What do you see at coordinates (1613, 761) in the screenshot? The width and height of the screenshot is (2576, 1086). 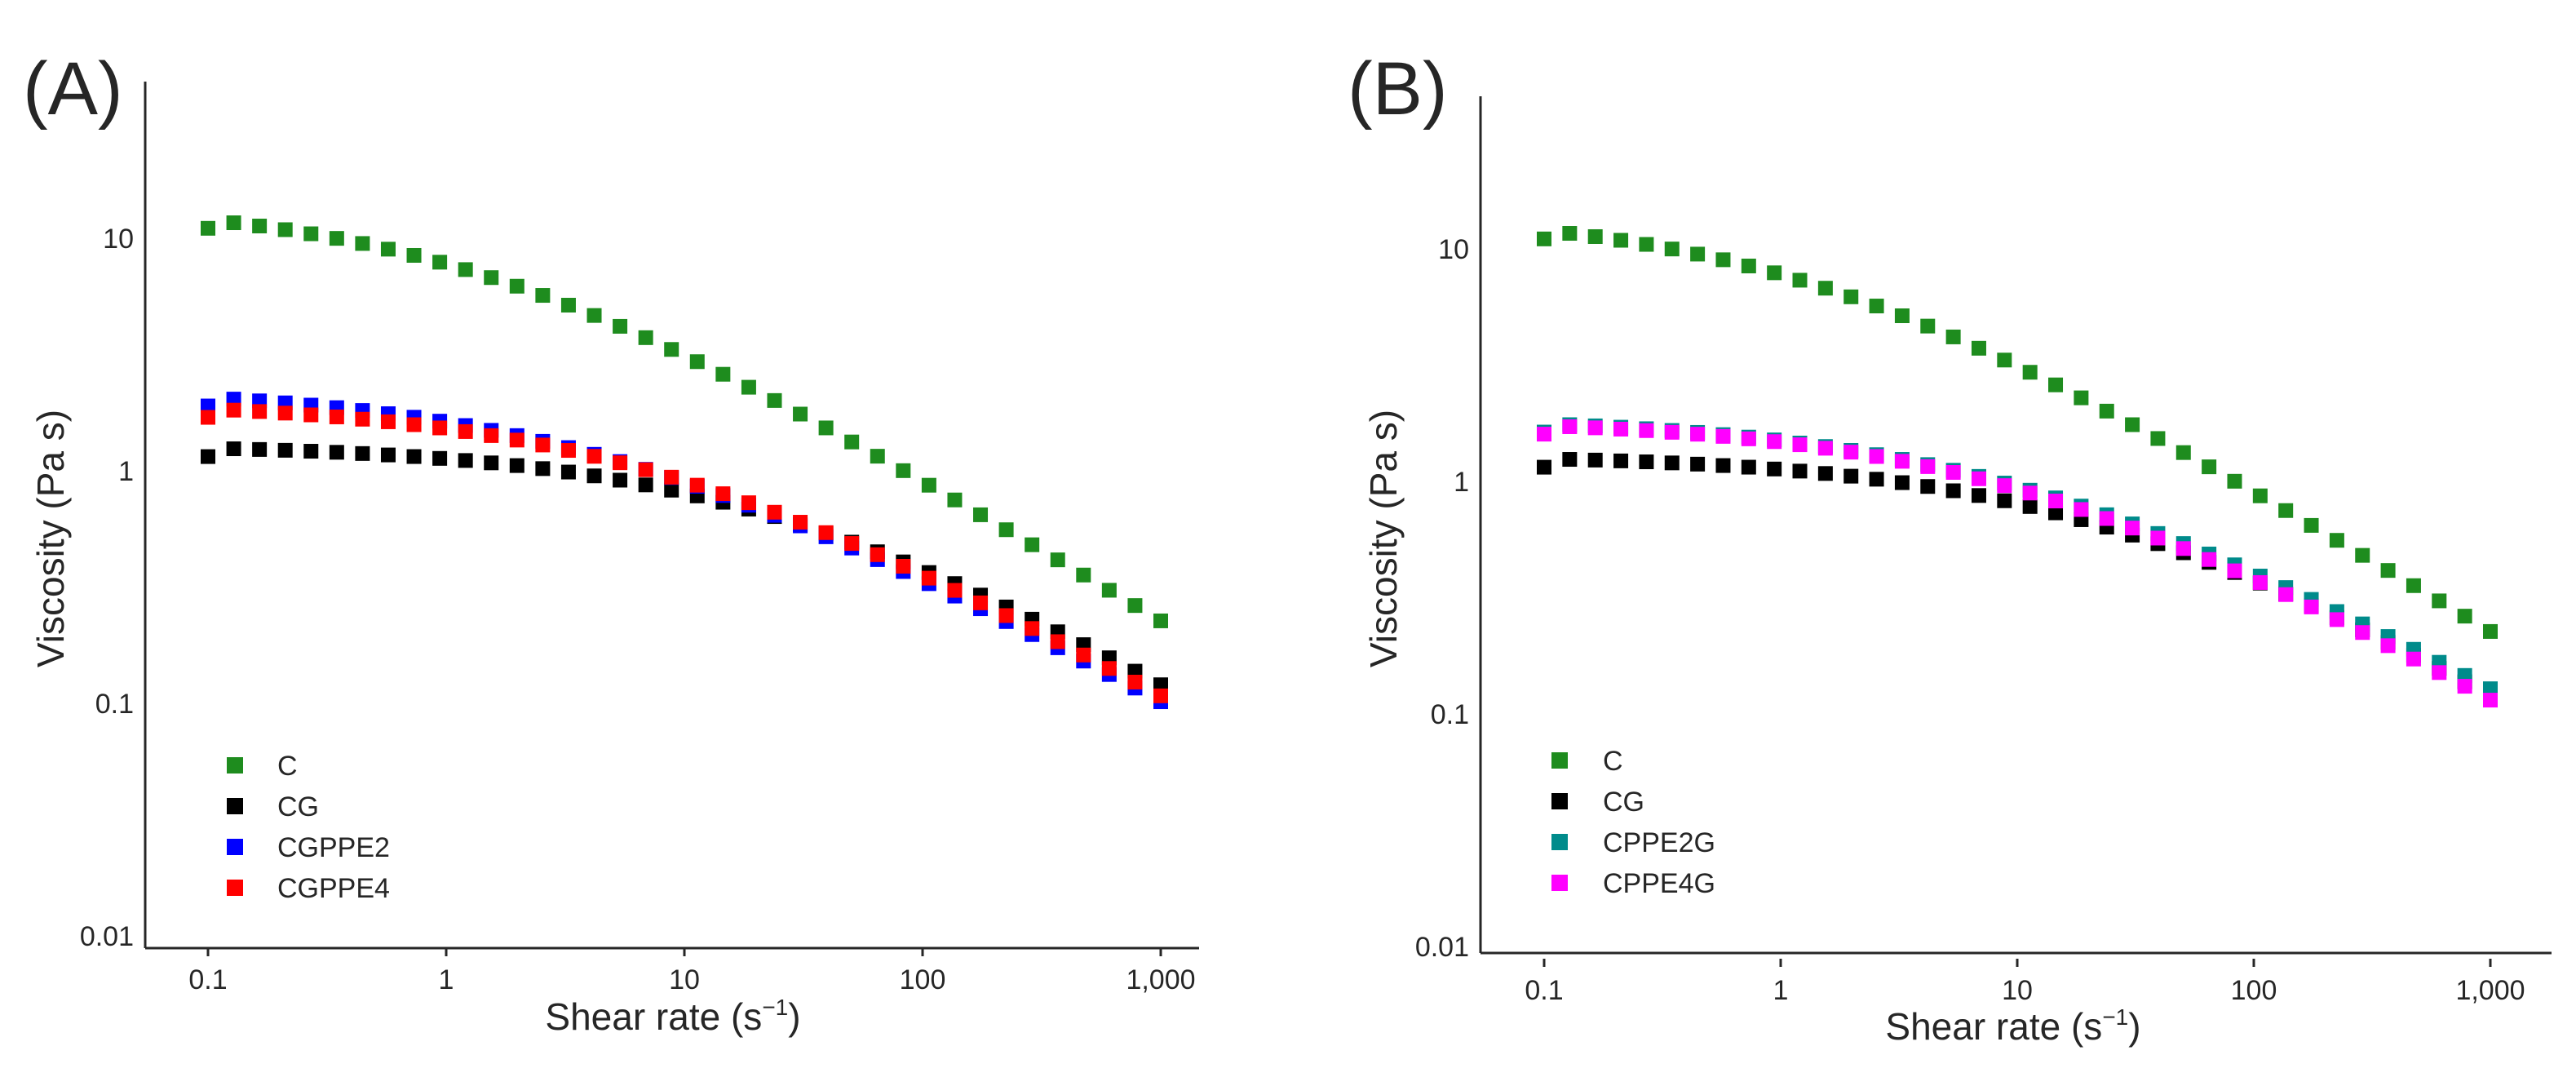 I see `legend-label: C` at bounding box center [1613, 761].